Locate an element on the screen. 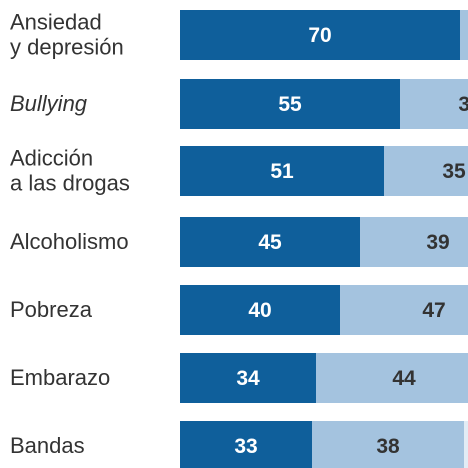  category-label: Adicción a las drogas is located at coordinates (70, 171).